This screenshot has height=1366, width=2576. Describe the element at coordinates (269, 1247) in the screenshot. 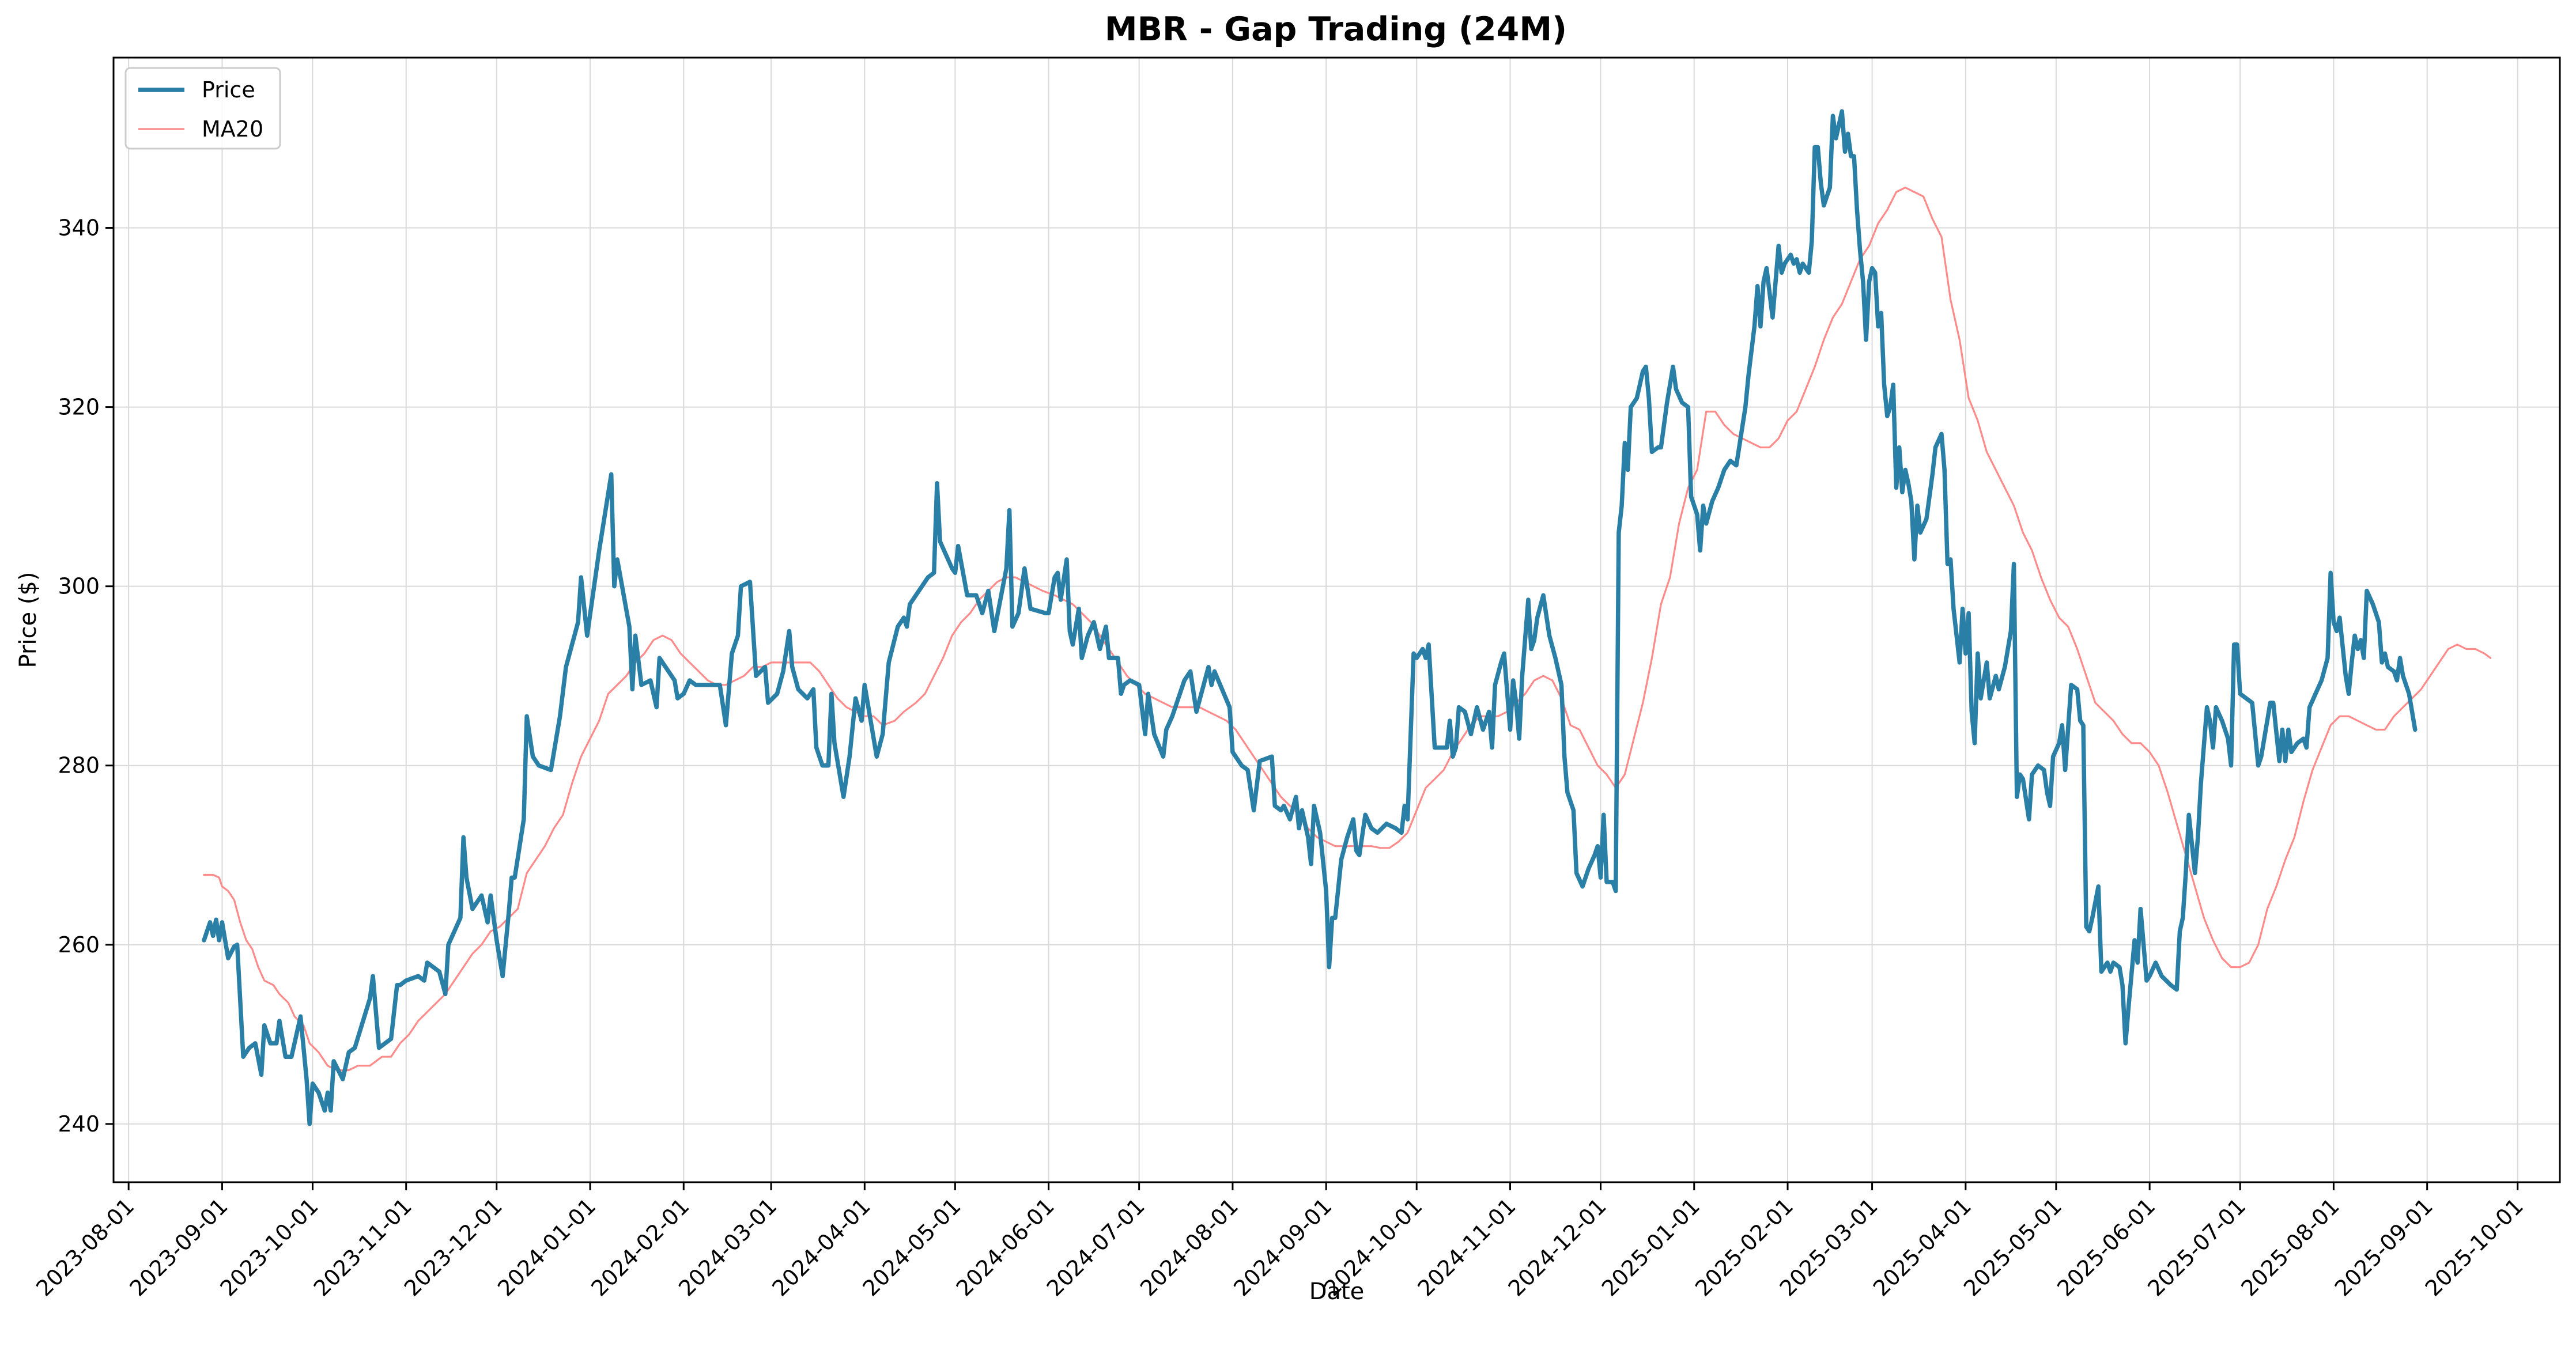

I see `x-tick-label: 2023-10-01` at that location.